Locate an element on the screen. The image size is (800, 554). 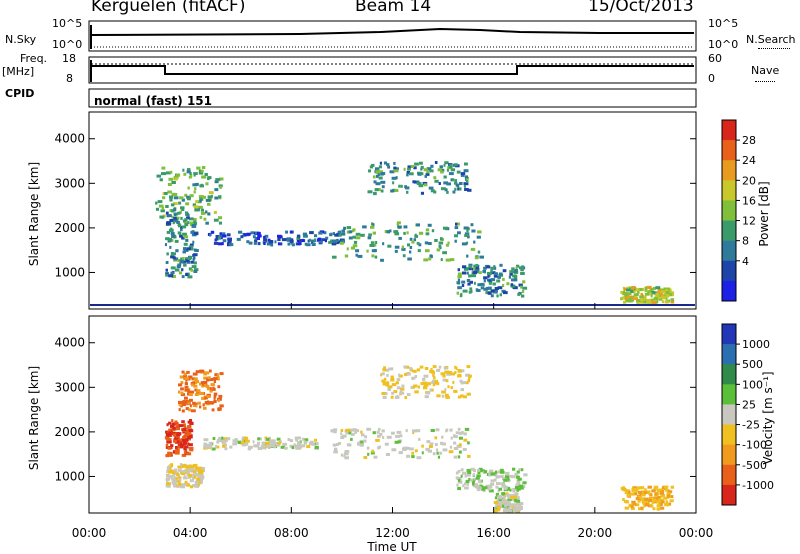
colorbar-swatch is located at coordinates (729, 190).